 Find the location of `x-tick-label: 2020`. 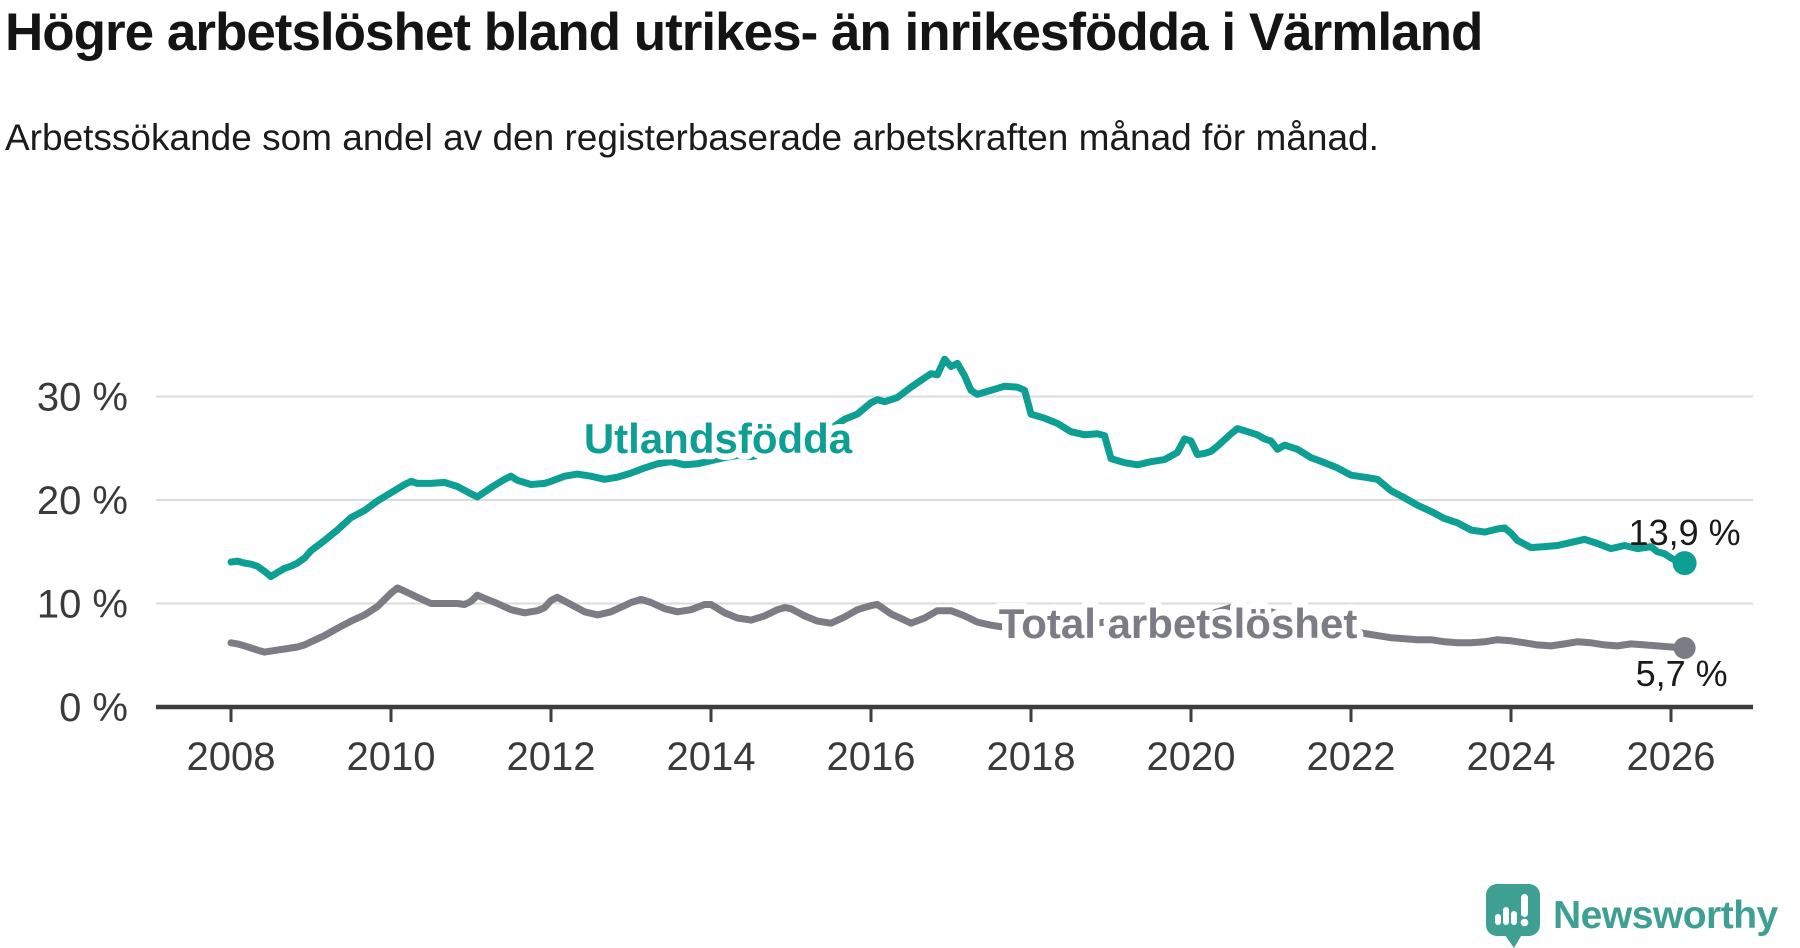

x-tick-label: 2020 is located at coordinates (1191, 757).